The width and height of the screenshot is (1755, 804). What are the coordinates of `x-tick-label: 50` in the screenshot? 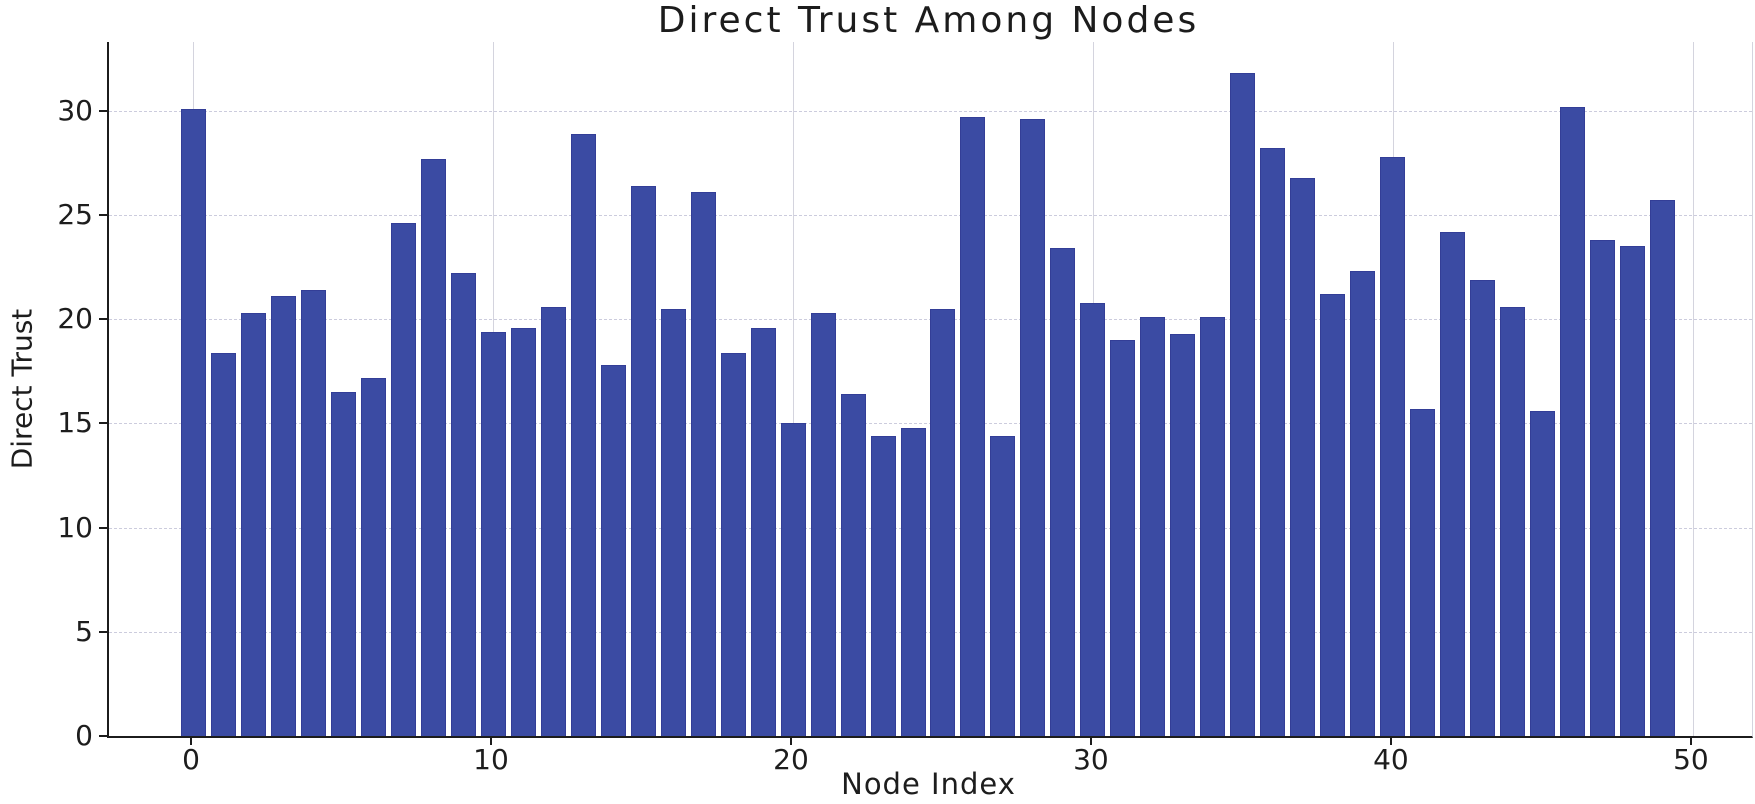 It's located at (1691, 759).